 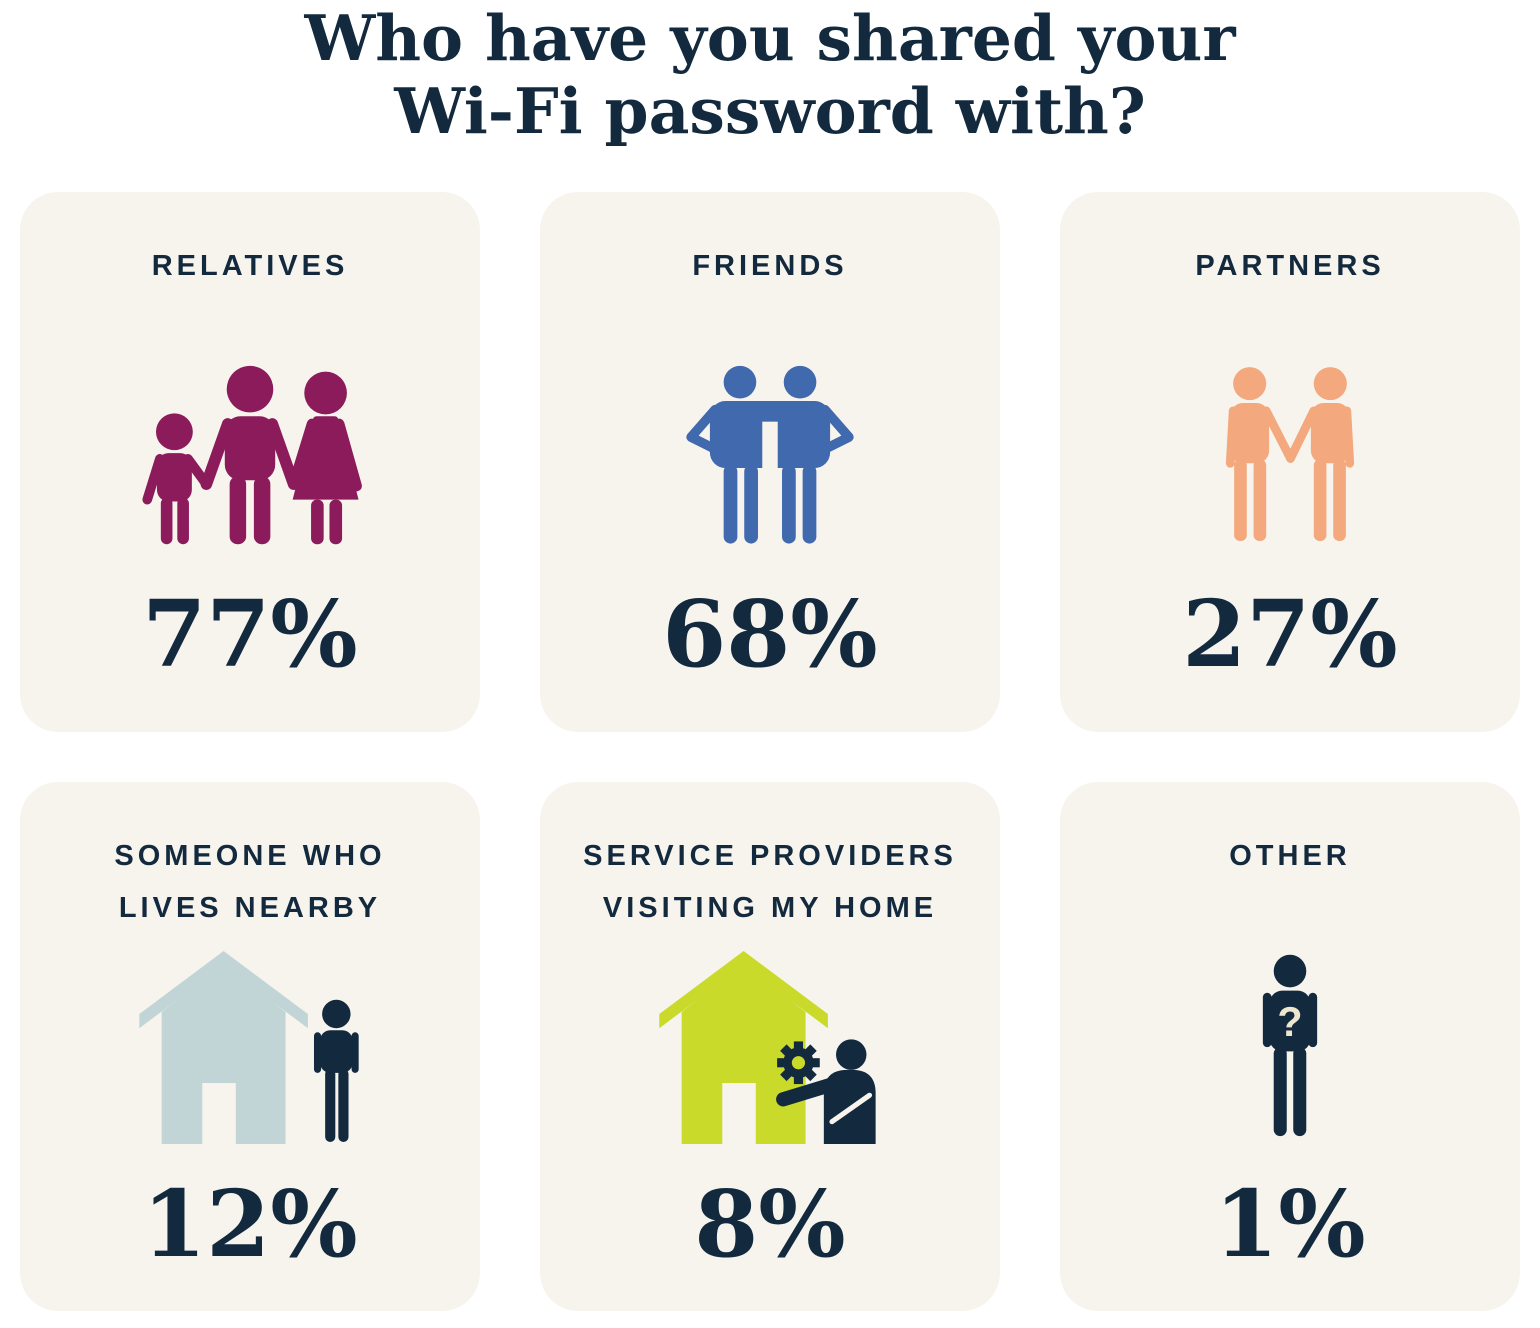 I want to click on card-service-providers: SERVICE PROVIDERS VISITING MY HOME, so click(x=770, y=1046).